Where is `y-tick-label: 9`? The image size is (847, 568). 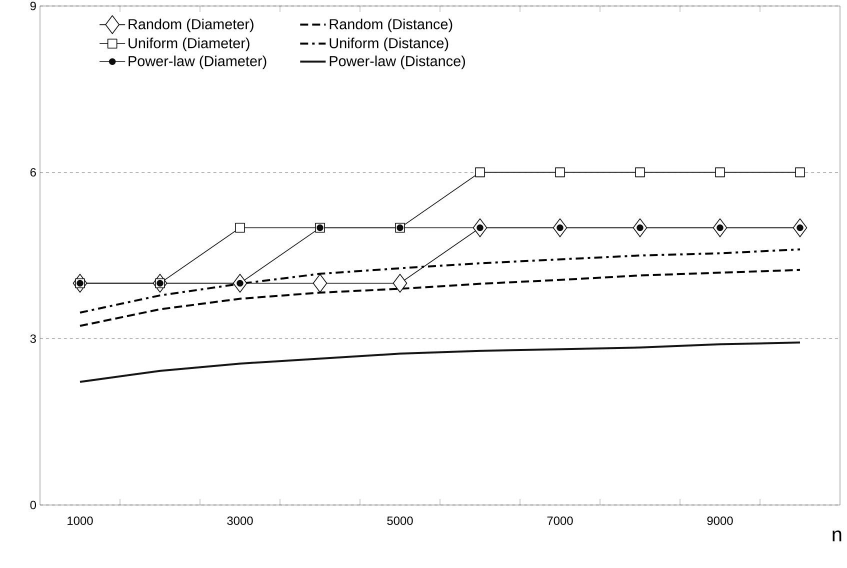 y-tick-label: 9 is located at coordinates (33, 6).